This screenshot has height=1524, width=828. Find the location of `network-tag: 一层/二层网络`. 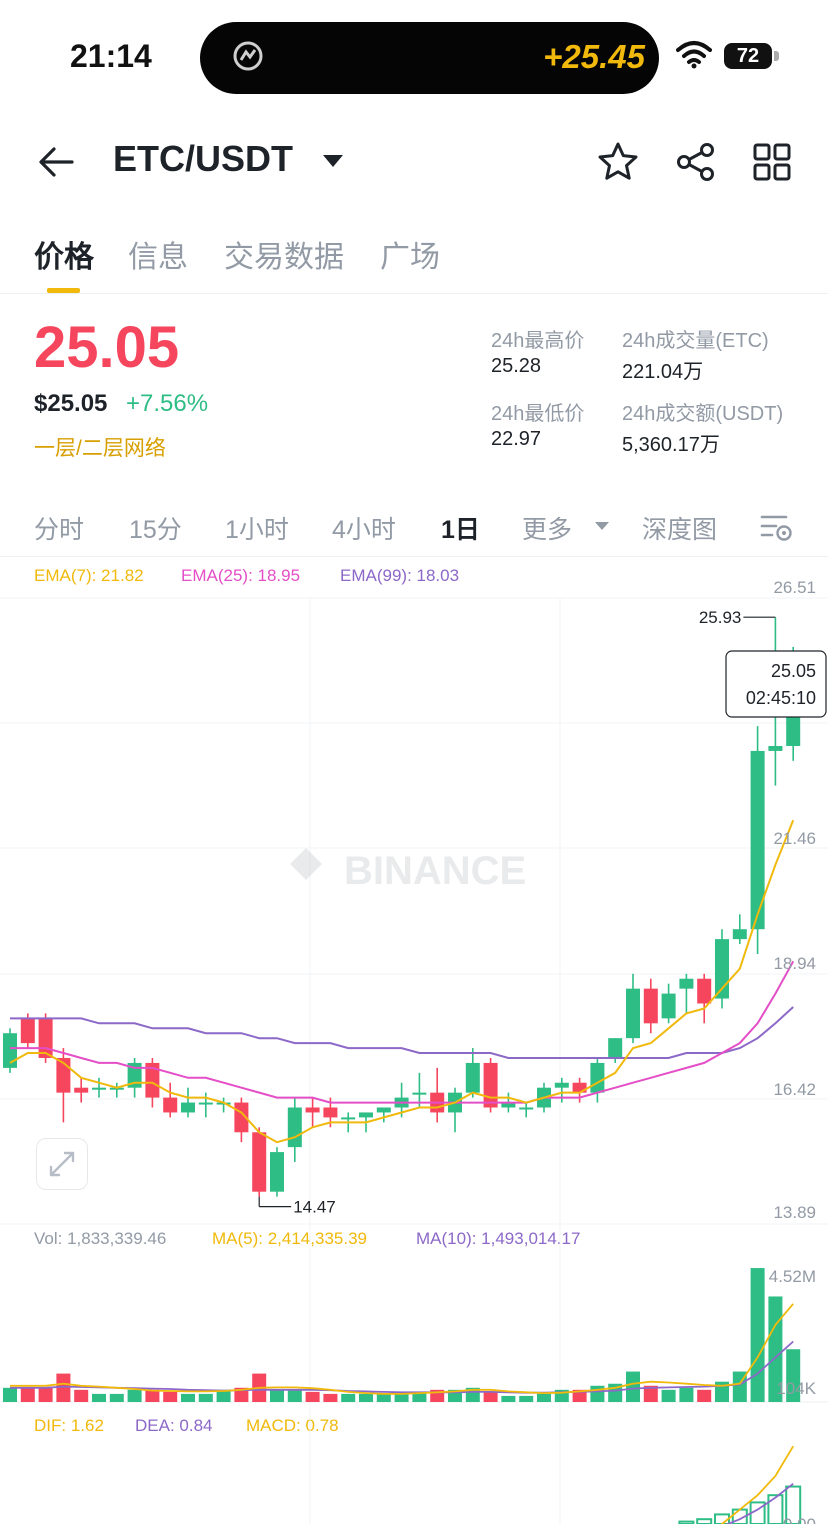

network-tag: 一层/二层网络 is located at coordinates (100, 448).